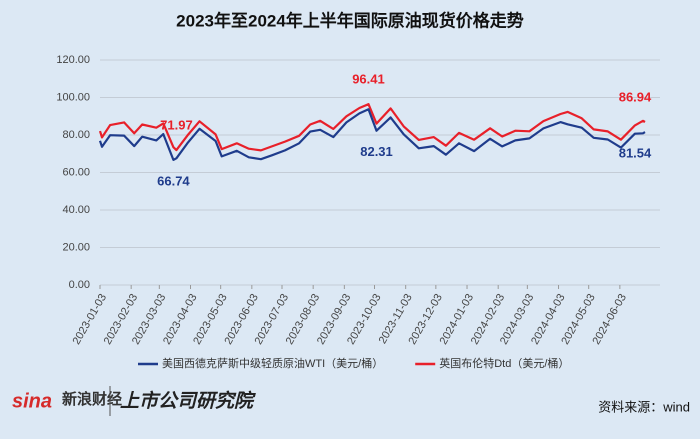 This screenshot has width=700, height=439. Describe the element at coordinates (644, 406) in the screenshot. I see `source: 资料来源：wind` at that location.